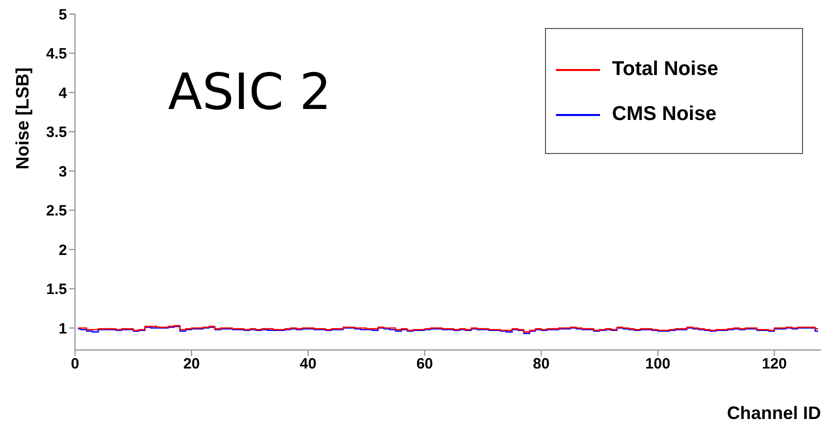  Describe the element at coordinates (23, 118) in the screenshot. I see `y-axis-title: Noise [LSB]` at that location.